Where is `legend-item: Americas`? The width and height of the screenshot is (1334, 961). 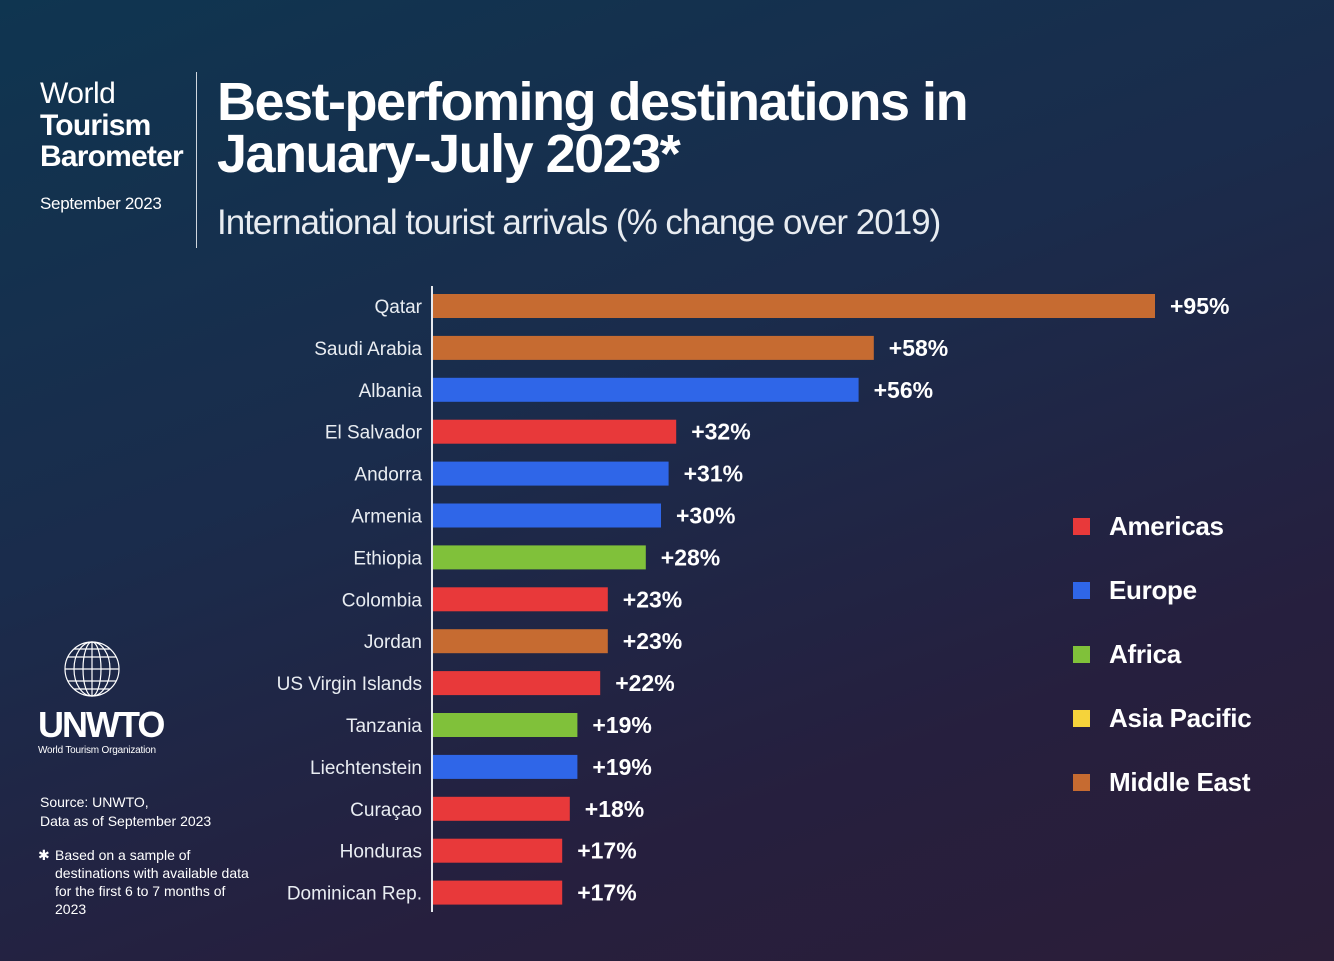
legend-item: Americas is located at coordinates (1162, 526).